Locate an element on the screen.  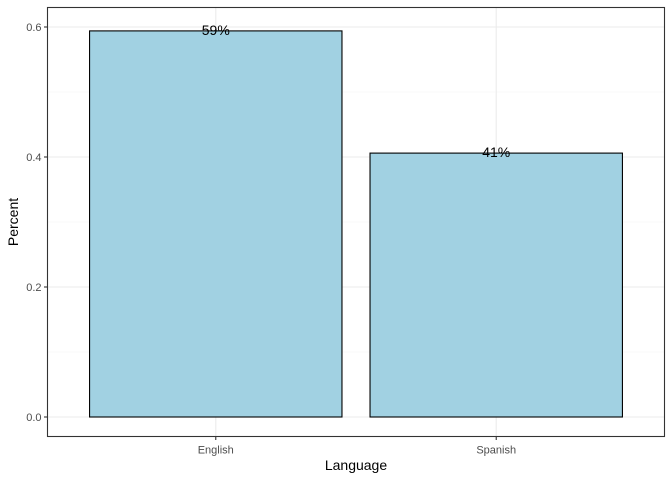
x-tick-label: Spanish is located at coordinates (496, 451).